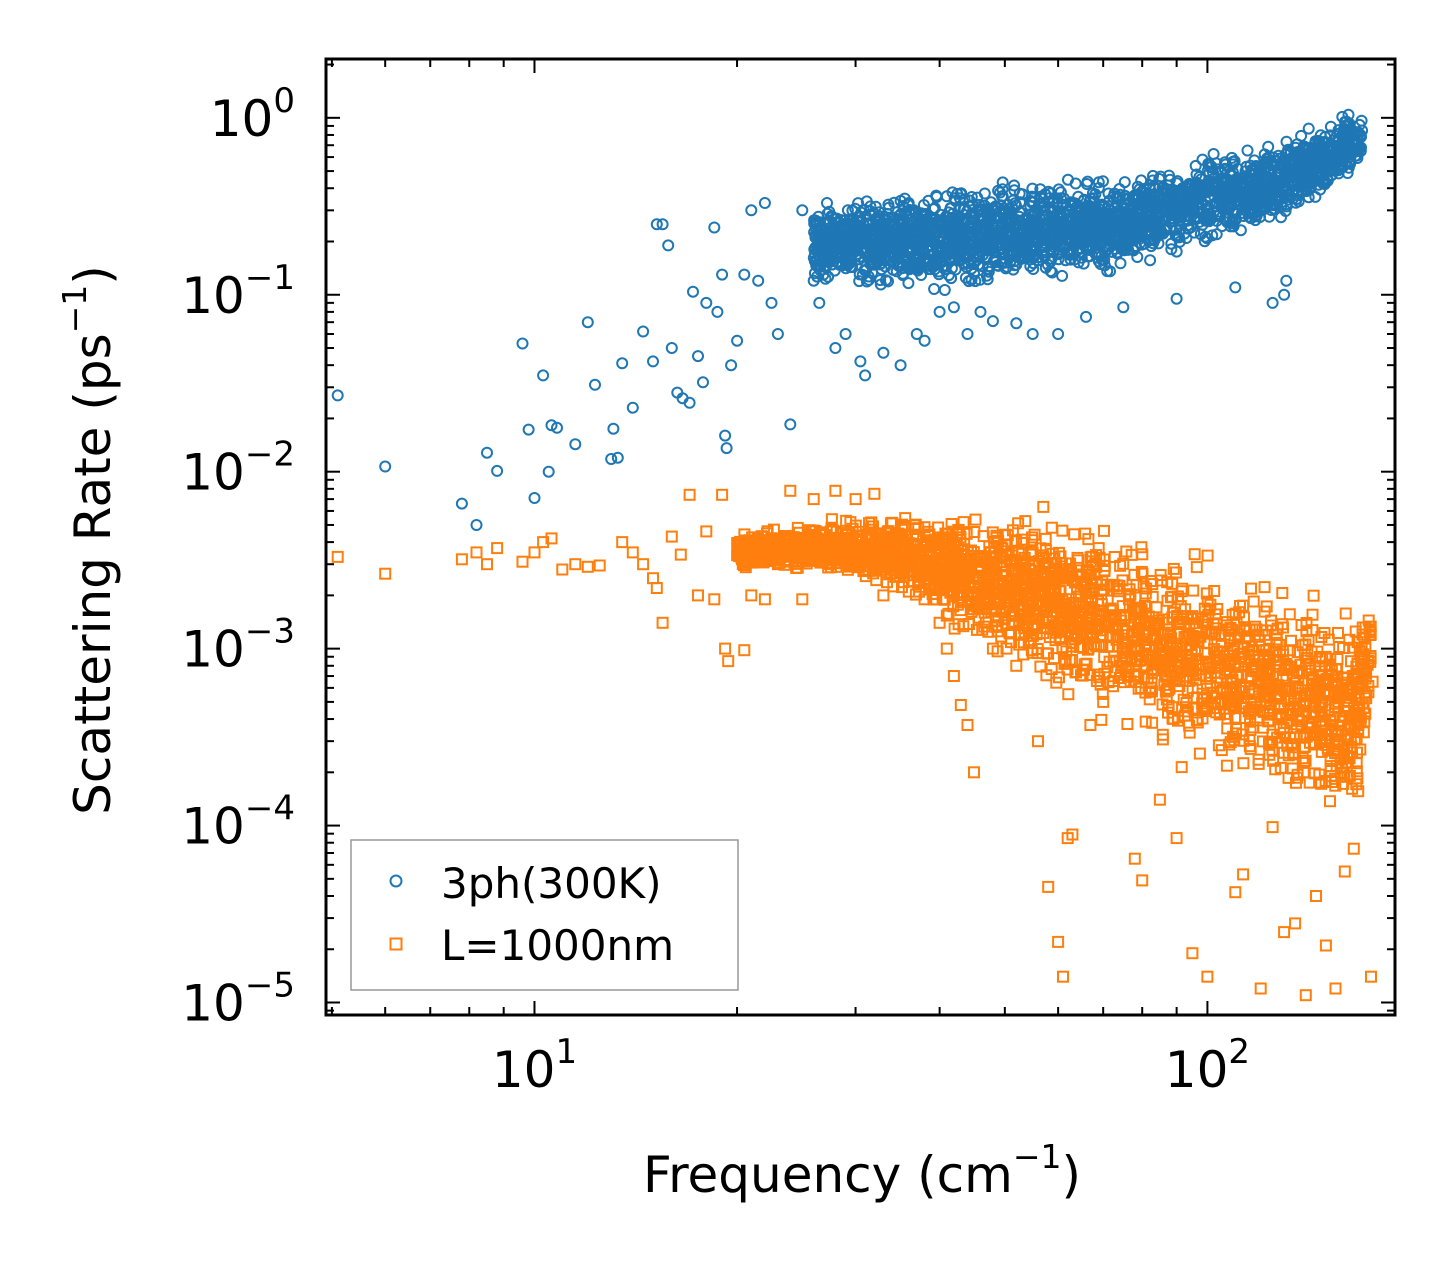 The width and height of the screenshot is (1455, 1265). What do you see at coordinates (1054, 654) in the screenshot?
I see `dense-cloud-l1000nm` at bounding box center [1054, 654].